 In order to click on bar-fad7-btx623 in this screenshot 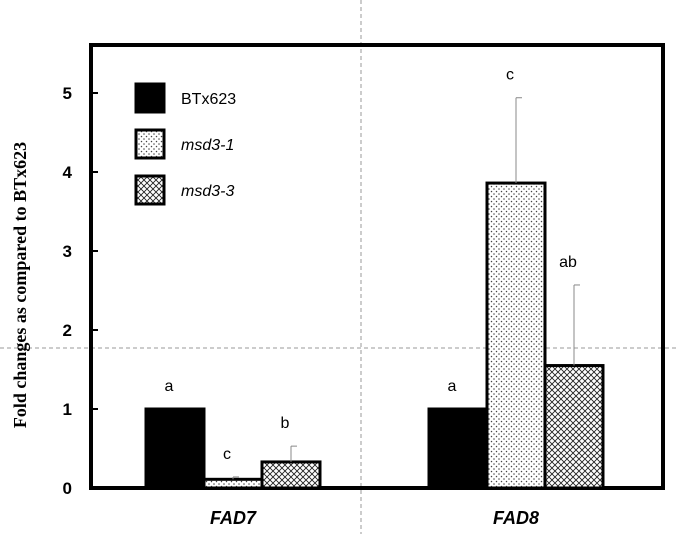, I will do `click(175, 448)`.